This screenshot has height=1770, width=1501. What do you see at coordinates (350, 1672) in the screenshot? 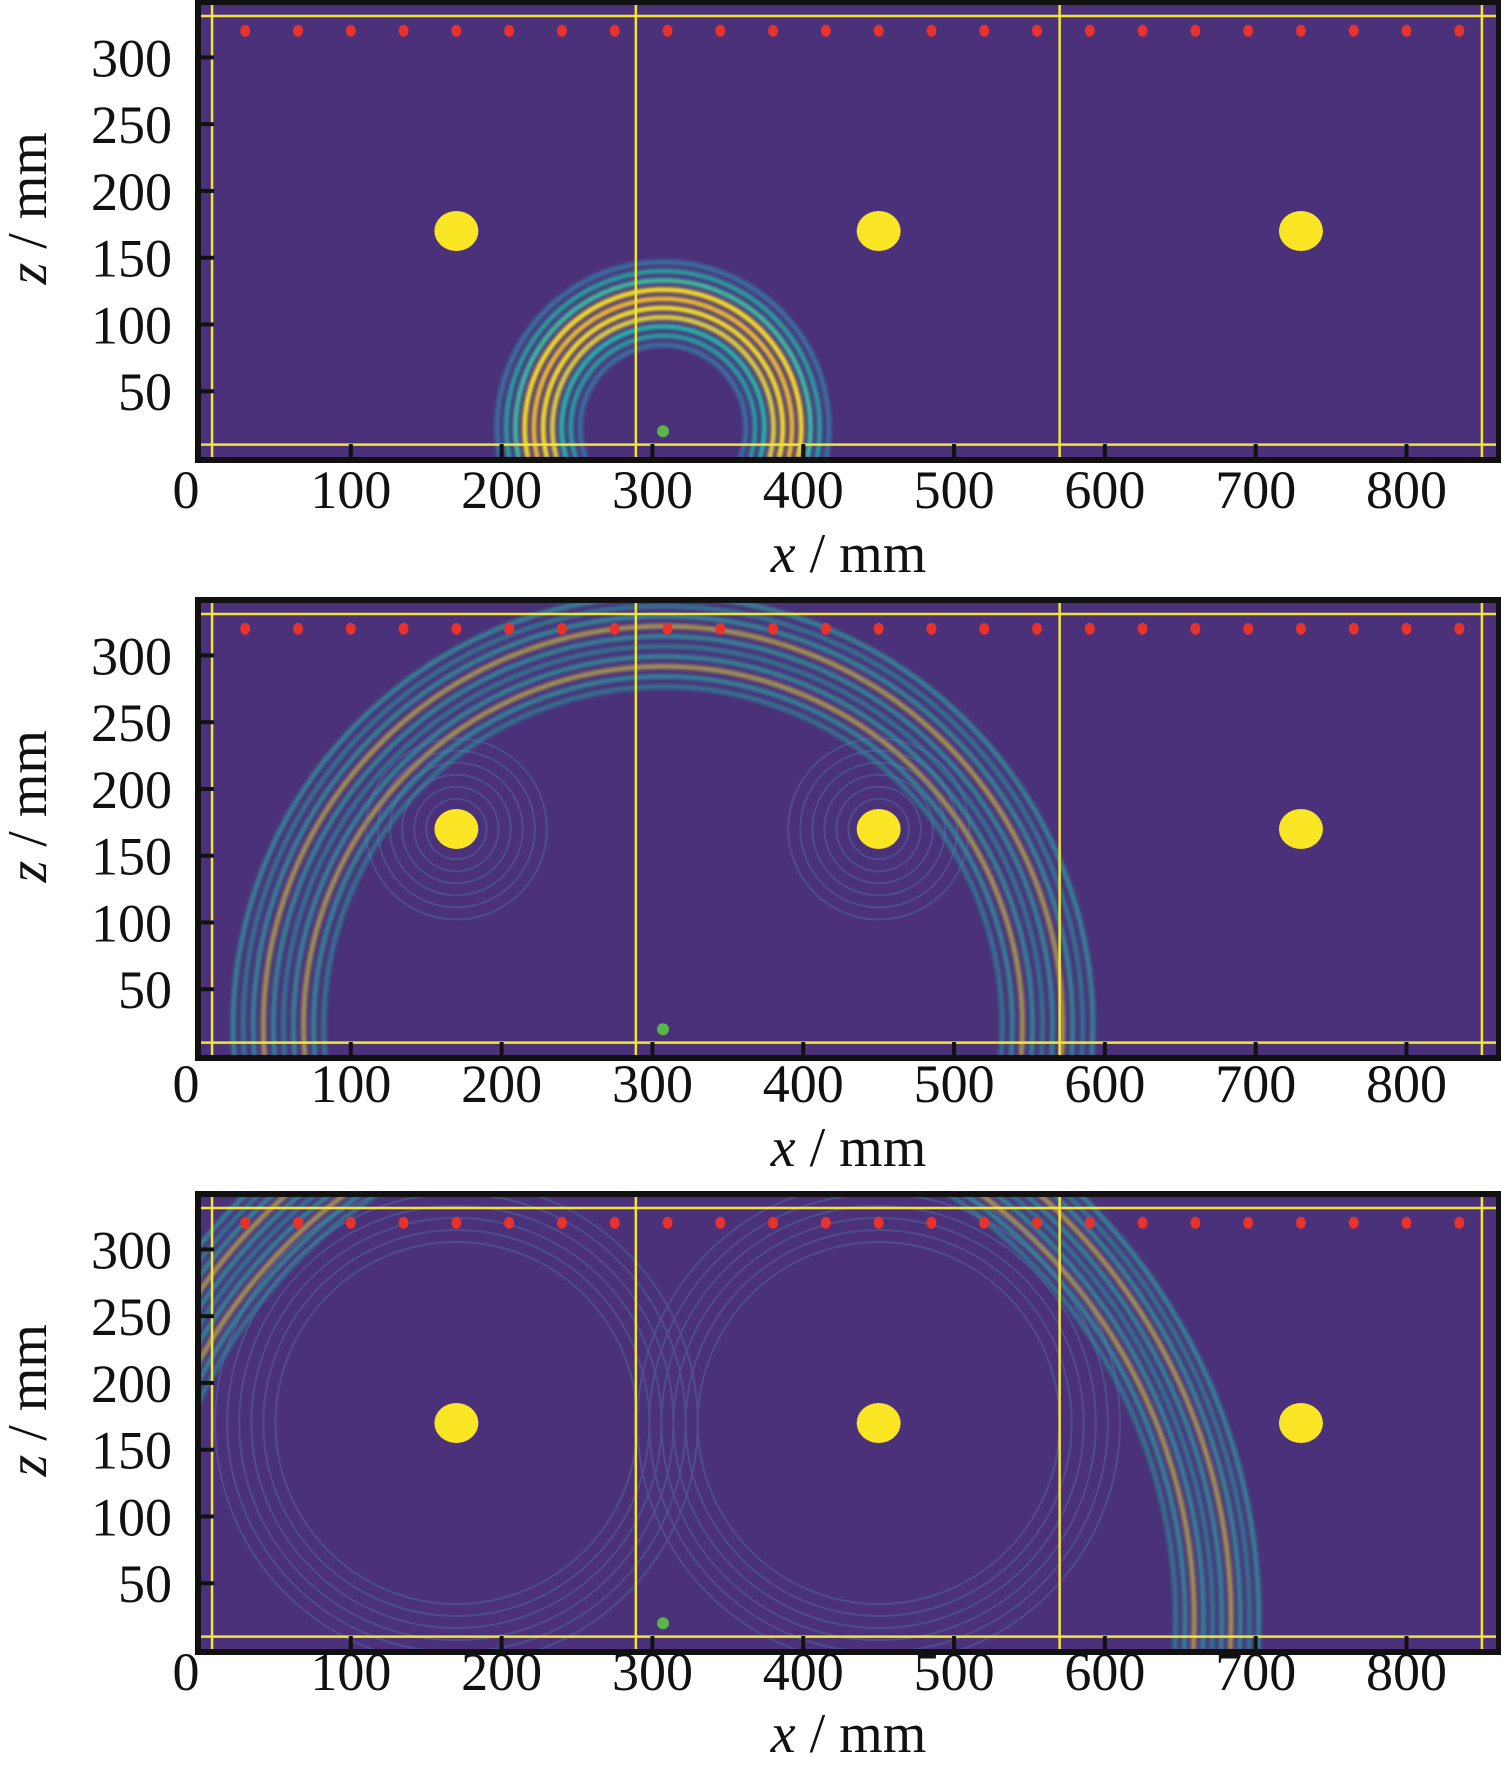
I see `x-tick-label: 100` at bounding box center [350, 1672].